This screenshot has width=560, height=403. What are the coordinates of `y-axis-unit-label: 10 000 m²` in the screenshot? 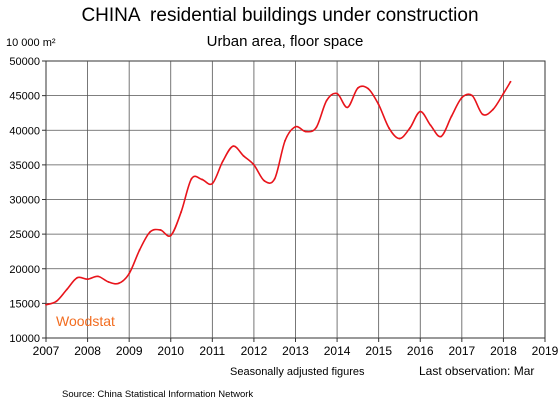 It's located at (31, 43).